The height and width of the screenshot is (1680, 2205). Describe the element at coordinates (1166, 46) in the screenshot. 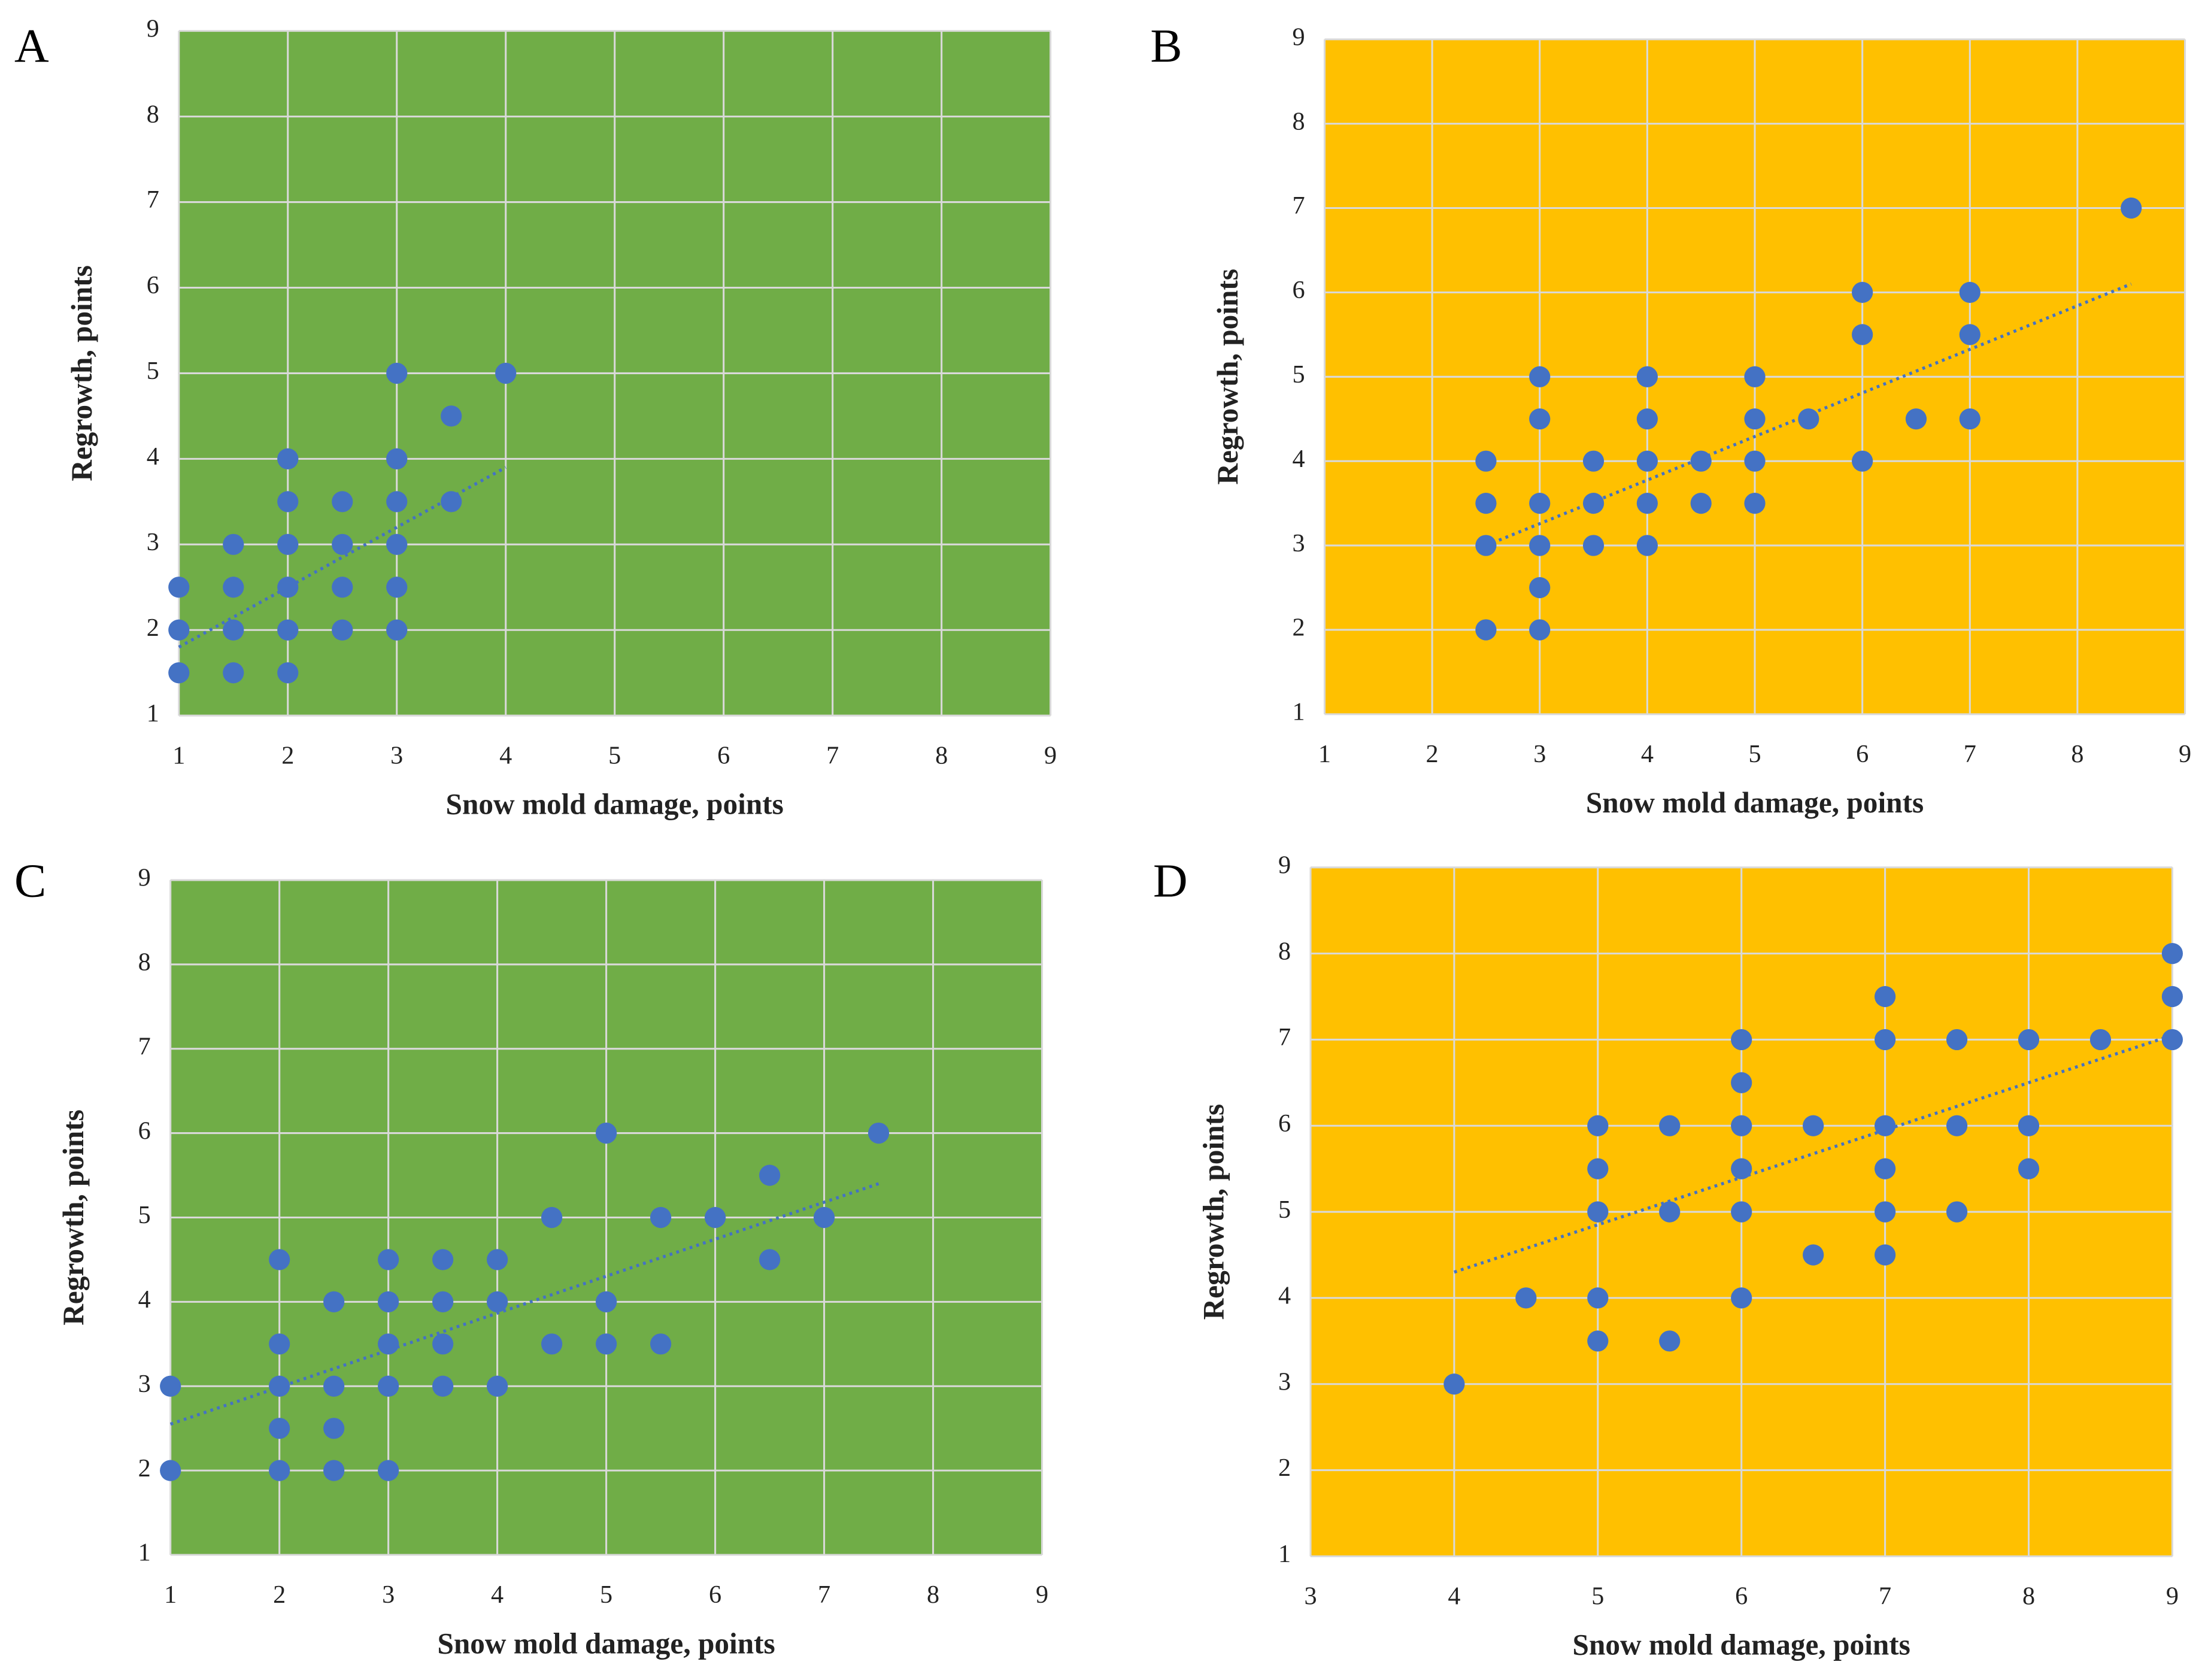

I see `panel-label: B` at that location.